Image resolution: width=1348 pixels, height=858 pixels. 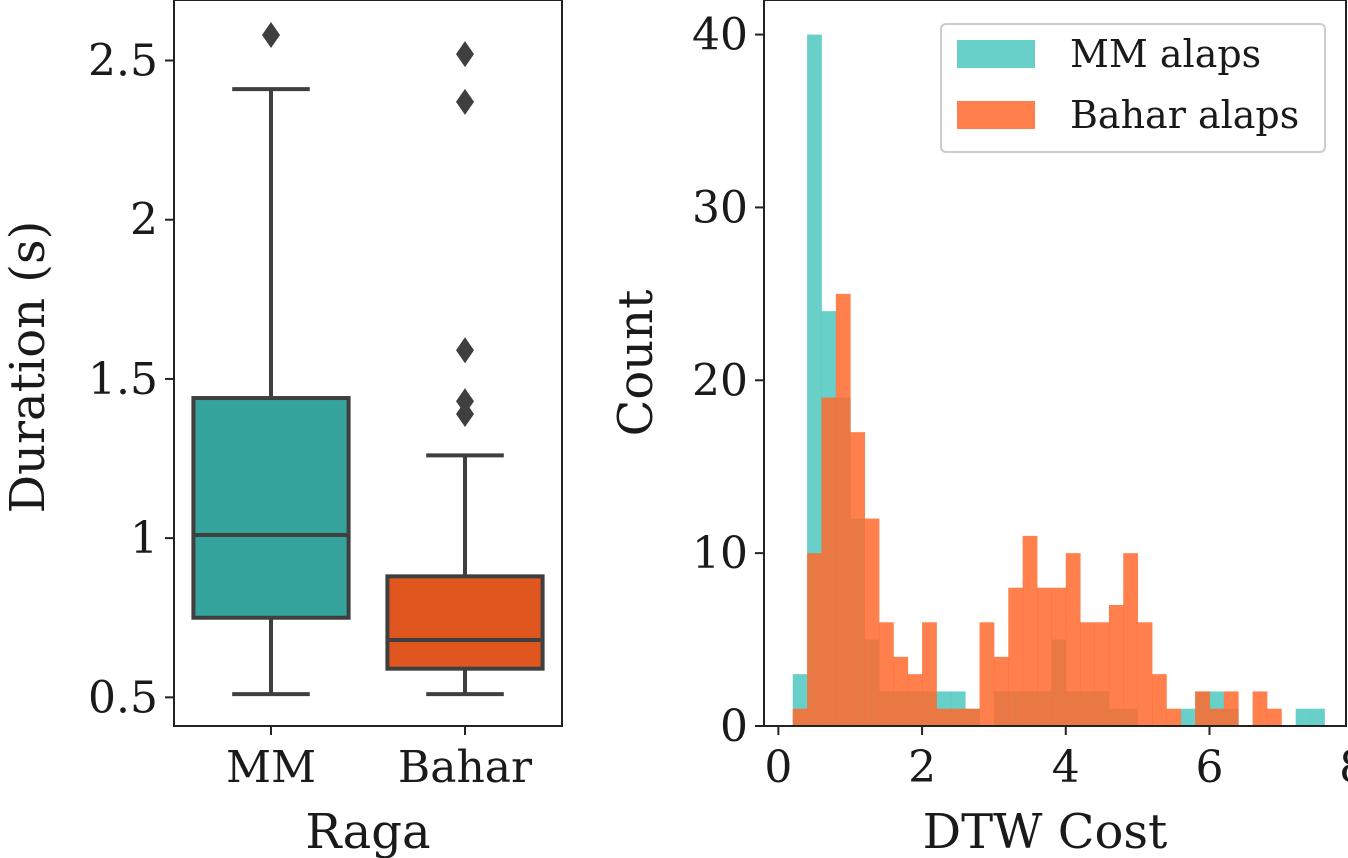 What do you see at coordinates (1209, 767) in the screenshot?
I see `x-tick-label: 6` at bounding box center [1209, 767].